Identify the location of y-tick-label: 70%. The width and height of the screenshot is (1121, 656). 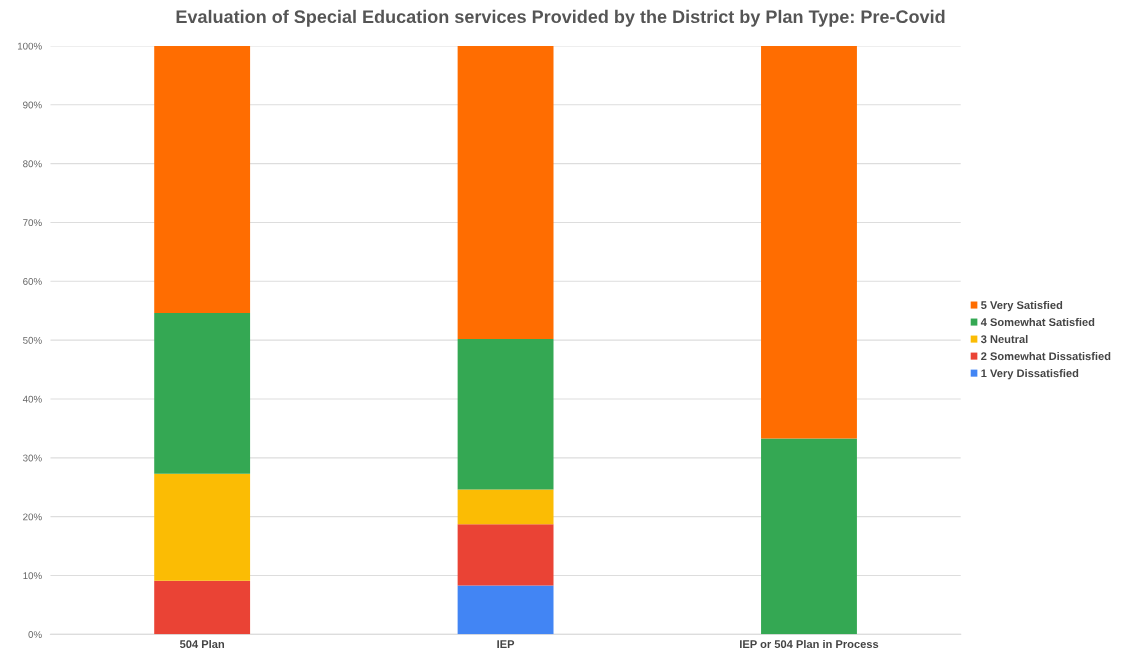
(32, 223).